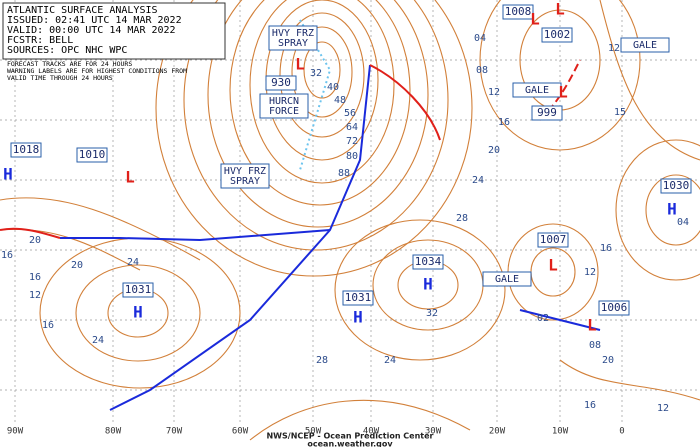  I want to click on center-pressure: 1007, so click(553, 239).